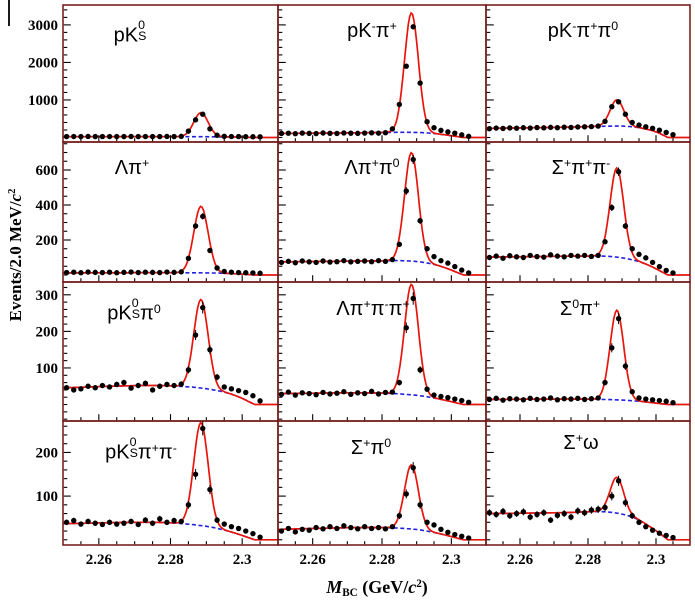 This screenshot has width=695, height=610. I want to click on x-tick-label: 2.28, so click(382, 560).